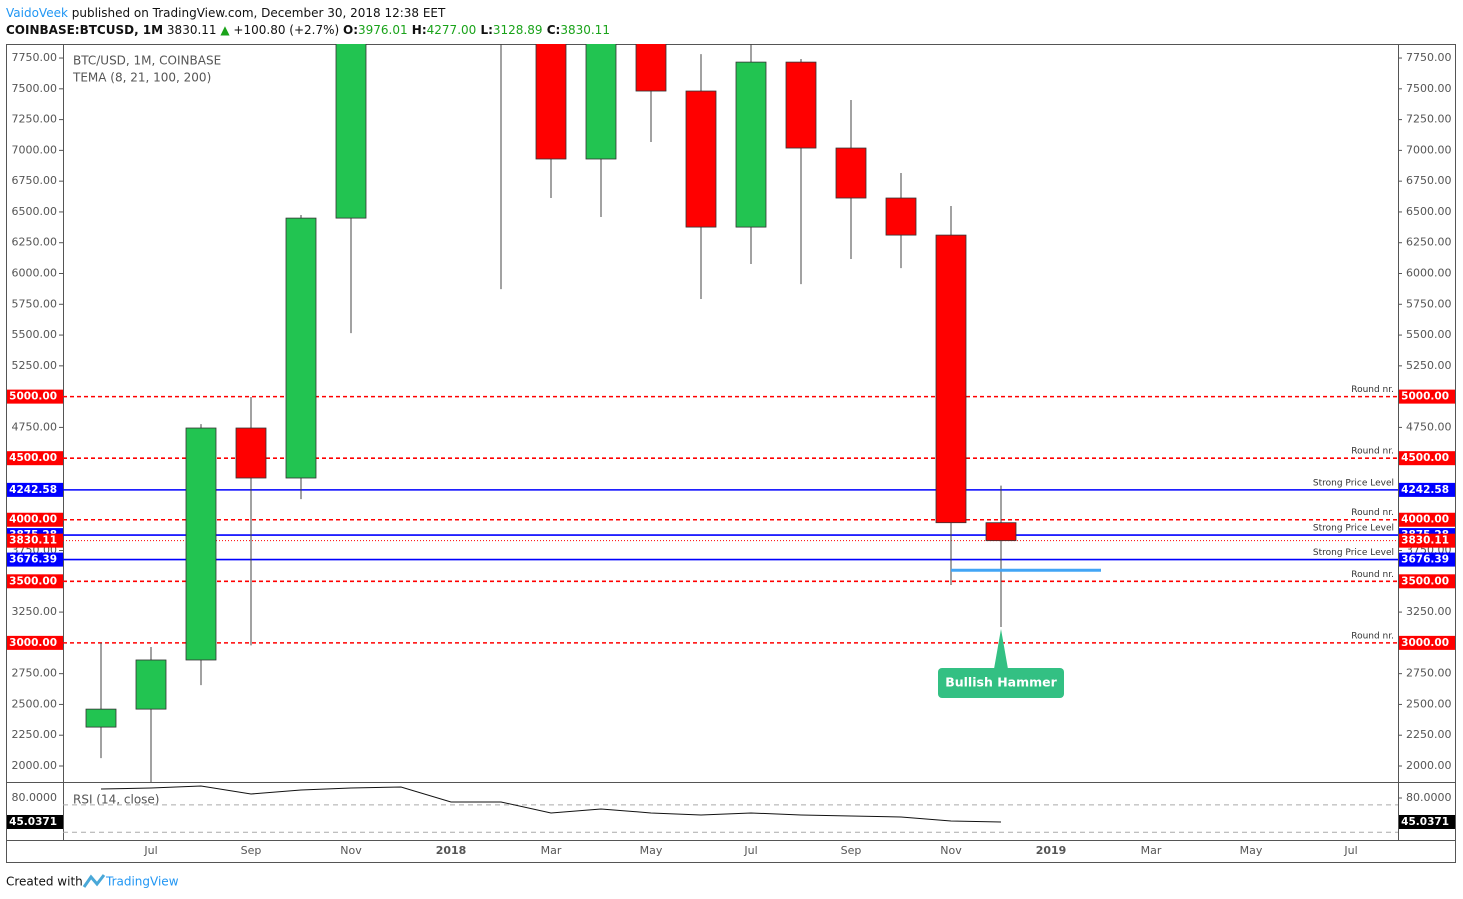 This screenshot has width=1463, height=899. Describe the element at coordinates (35, 242) in the screenshot. I see `y-tick-label: 6250.00` at that location.